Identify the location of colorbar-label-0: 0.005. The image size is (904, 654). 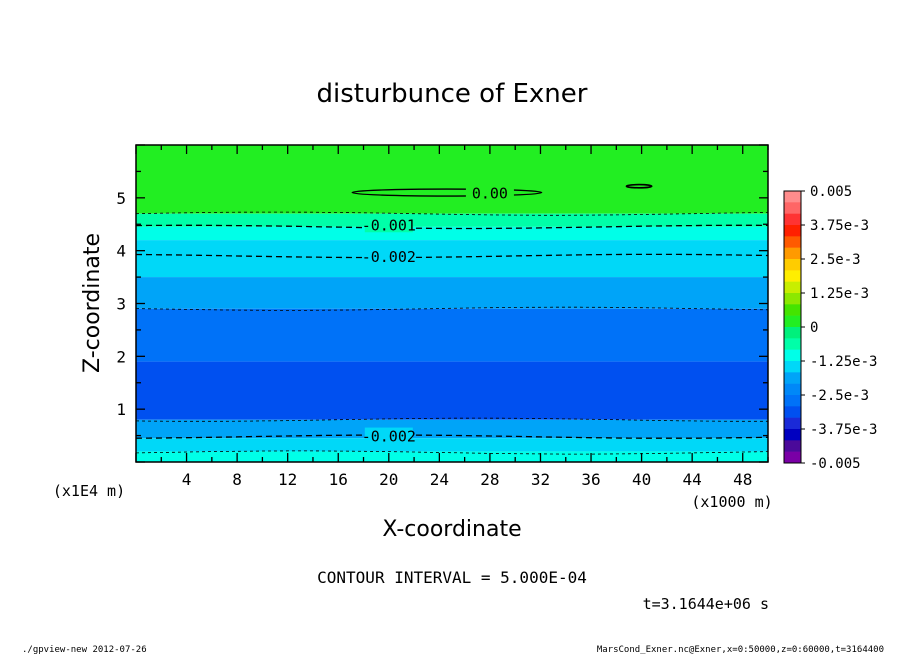
(831, 192).